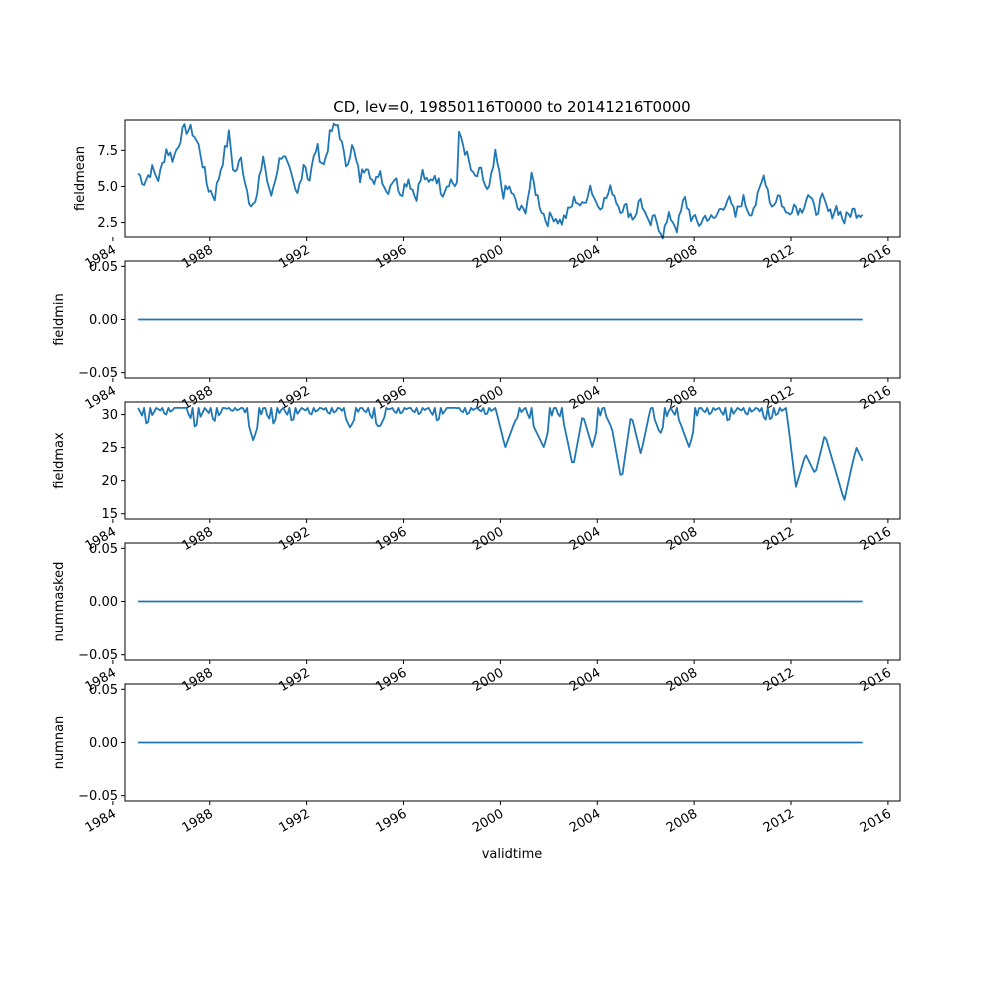 The width and height of the screenshot is (1000, 1000). What do you see at coordinates (109, 481) in the screenshot?
I see `y-tick-label: 20` at bounding box center [109, 481].